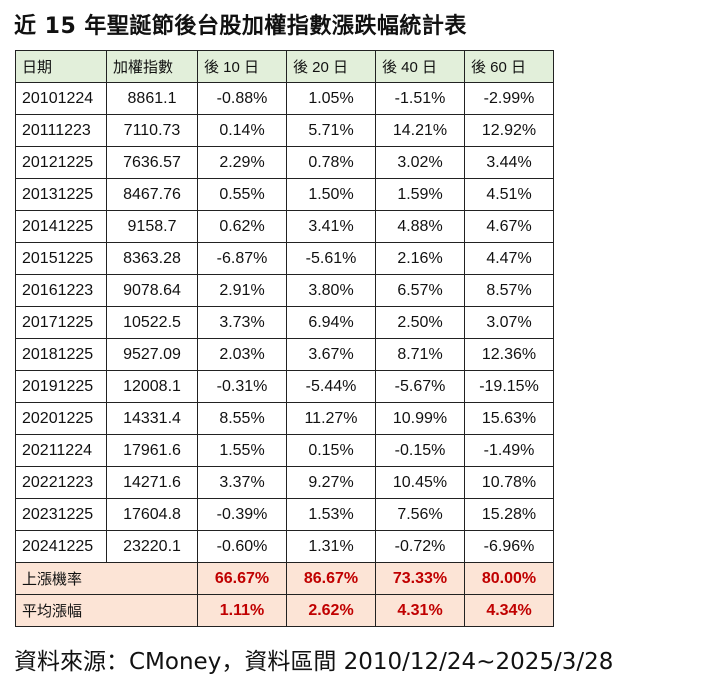 The image size is (721, 694). Describe the element at coordinates (152, 482) in the screenshot. I see `index-cell: 14271.6` at that location.